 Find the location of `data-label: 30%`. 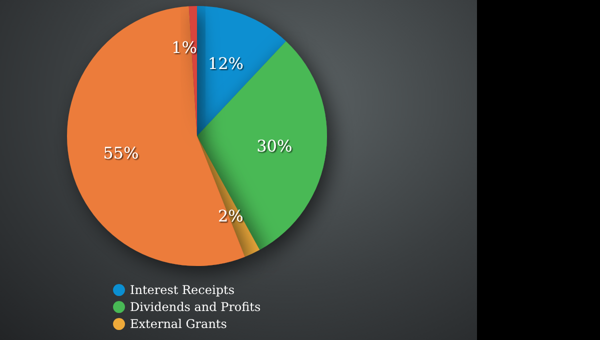

data-label: 30% is located at coordinates (274, 146).